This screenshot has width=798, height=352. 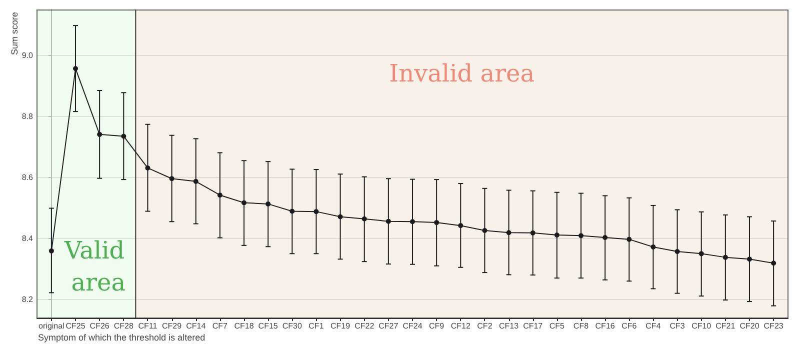 What do you see at coordinates (678, 326) in the screenshot?
I see `x-tick-label: CF3` at bounding box center [678, 326].